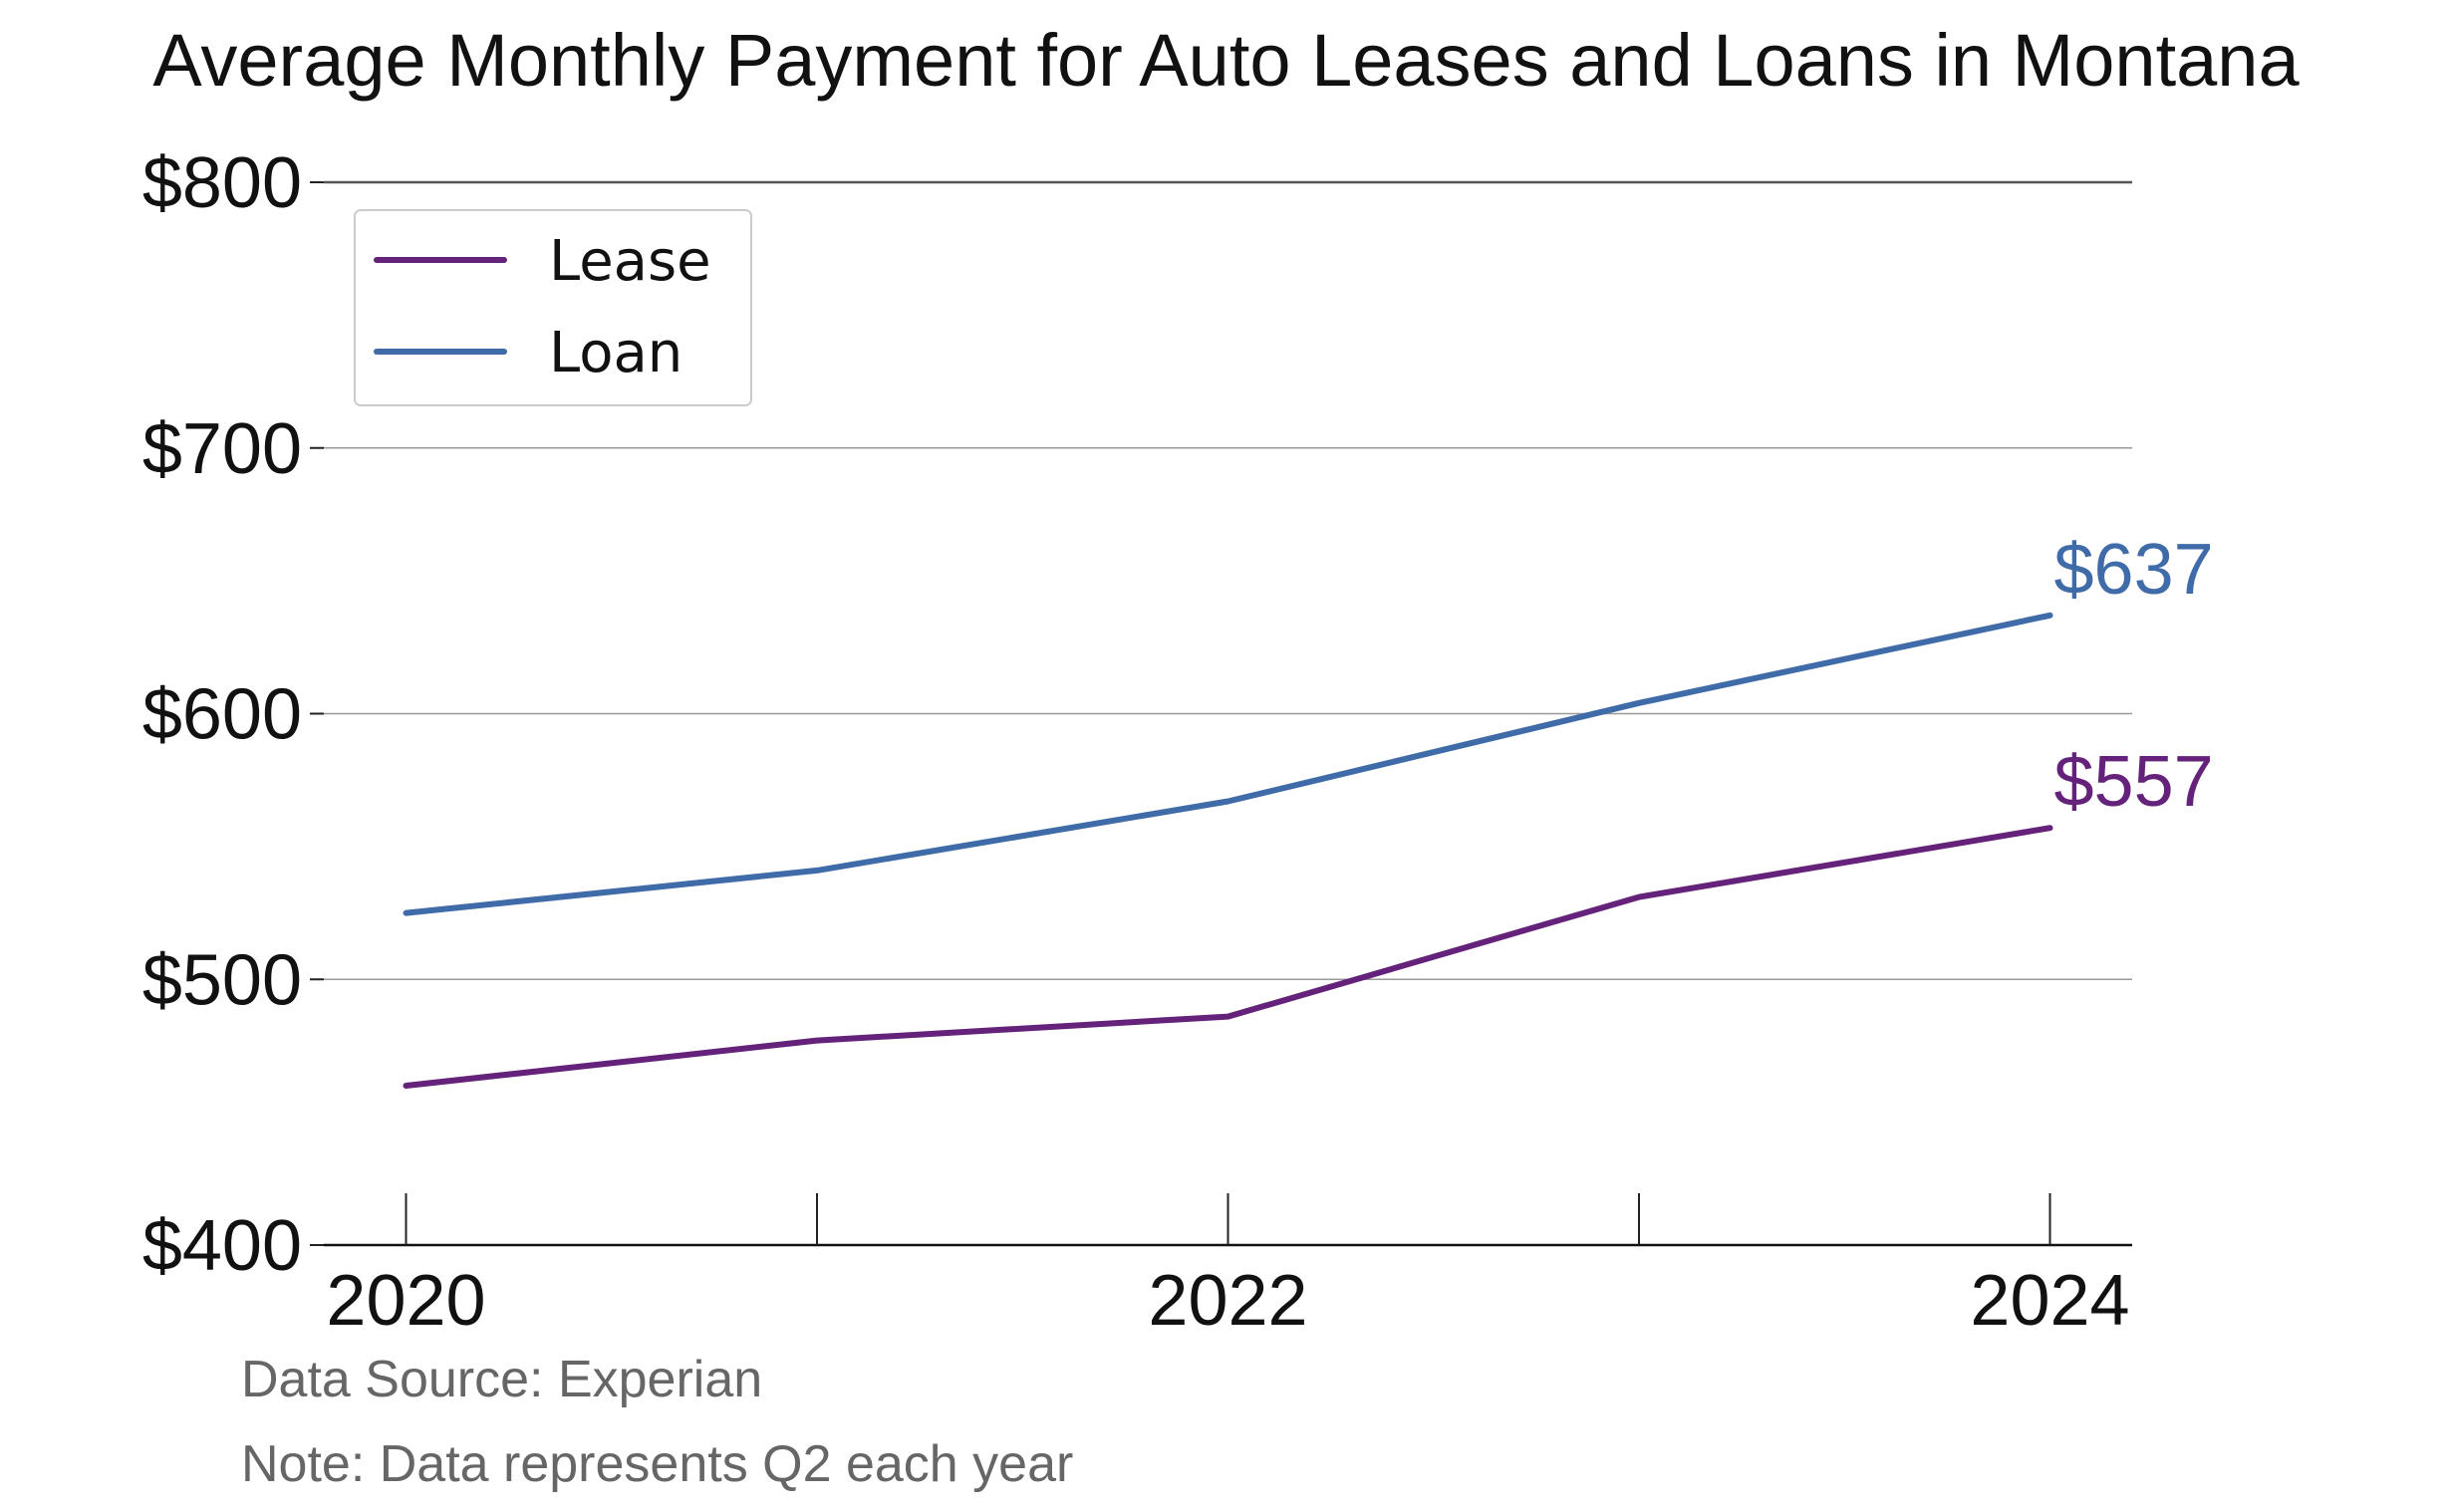  I want to click on lease-end-label: $557, so click(2134, 782).